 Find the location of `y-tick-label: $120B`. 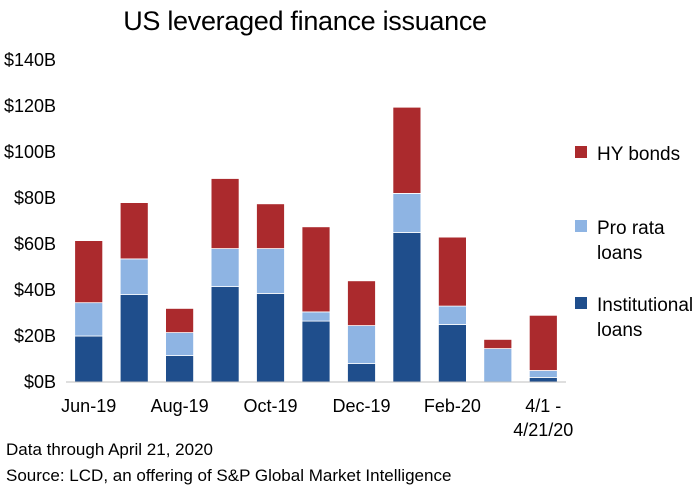

y-tick-label: $120B is located at coordinates (30, 106).